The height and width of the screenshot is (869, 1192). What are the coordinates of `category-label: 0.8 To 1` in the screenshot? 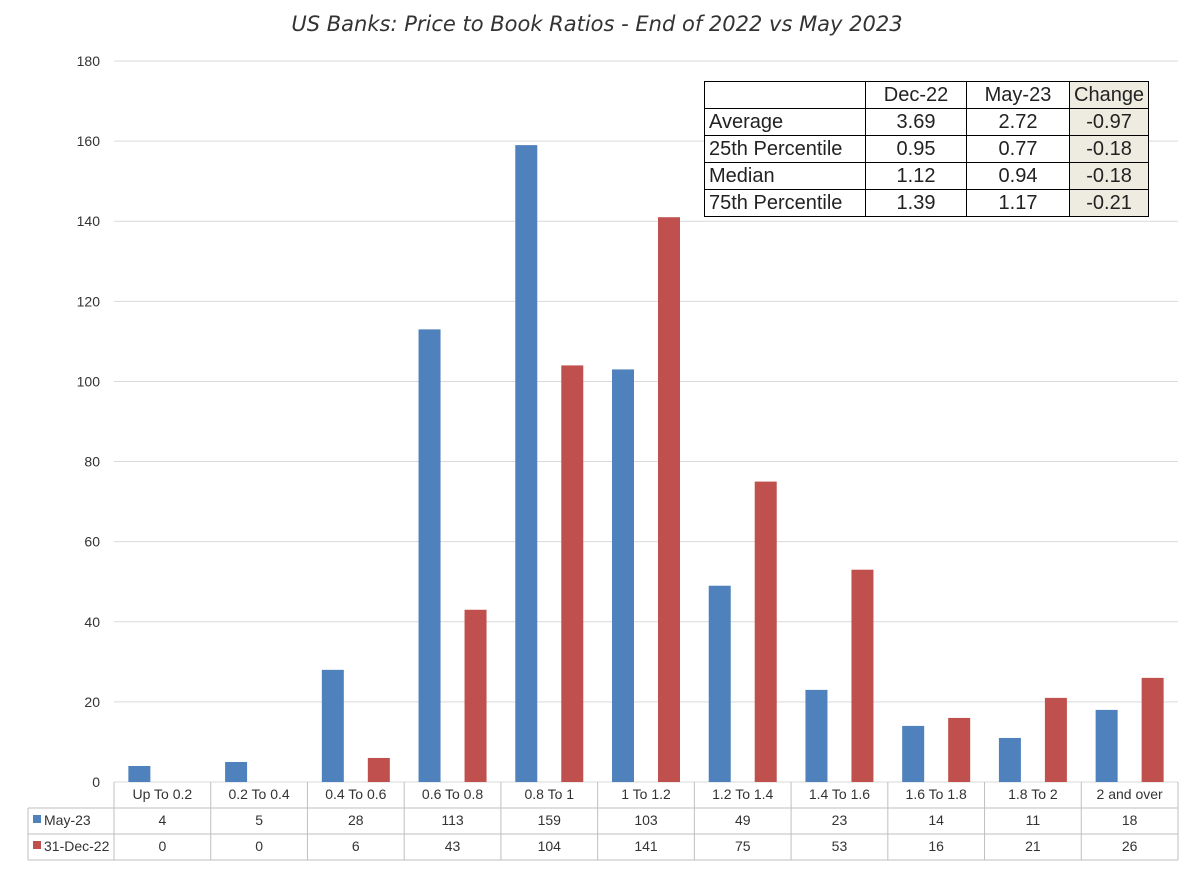 It's located at (549, 794).